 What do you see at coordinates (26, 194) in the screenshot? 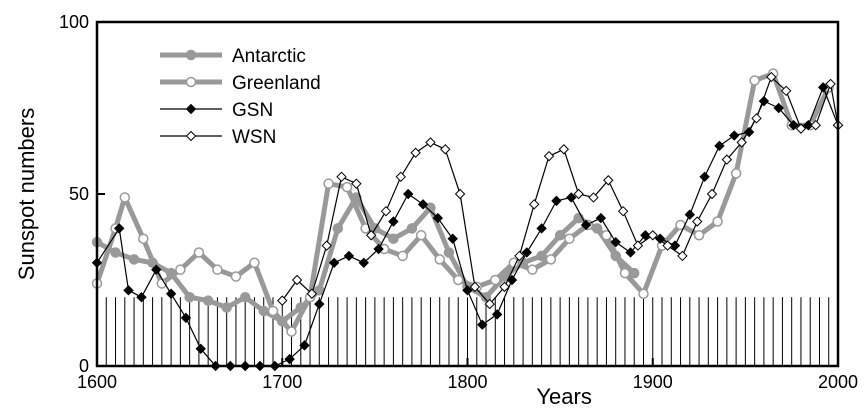
I see `y-axis-label: Sunspot numbers` at bounding box center [26, 194].